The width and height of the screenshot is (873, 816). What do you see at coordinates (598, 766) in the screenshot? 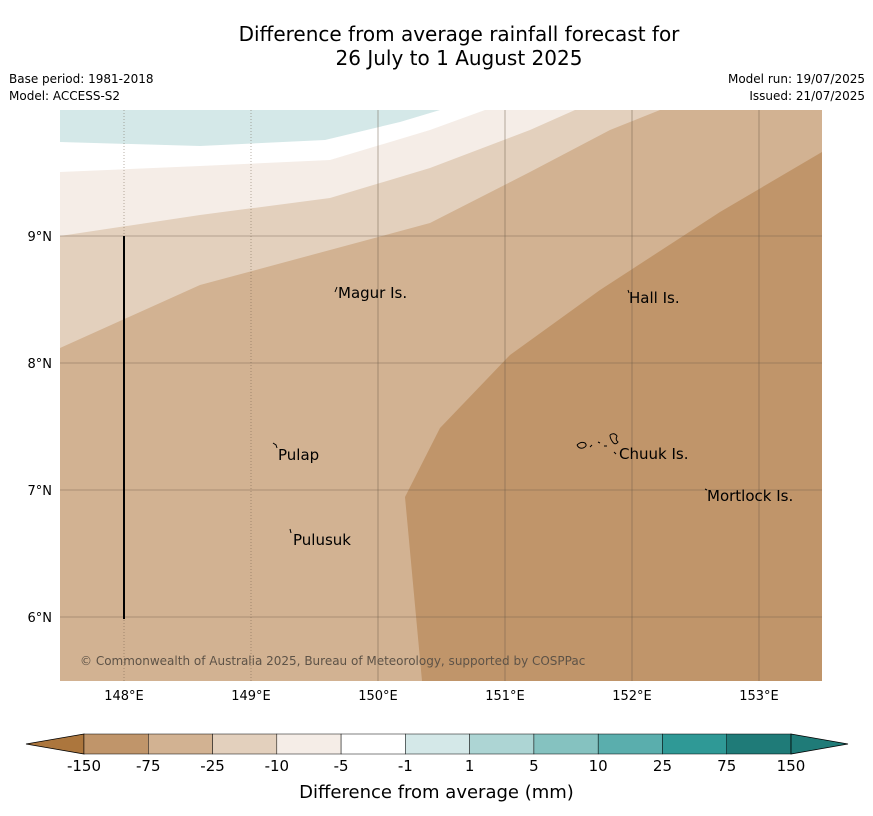
I see `colorbar-tick-label: 10` at bounding box center [598, 766].